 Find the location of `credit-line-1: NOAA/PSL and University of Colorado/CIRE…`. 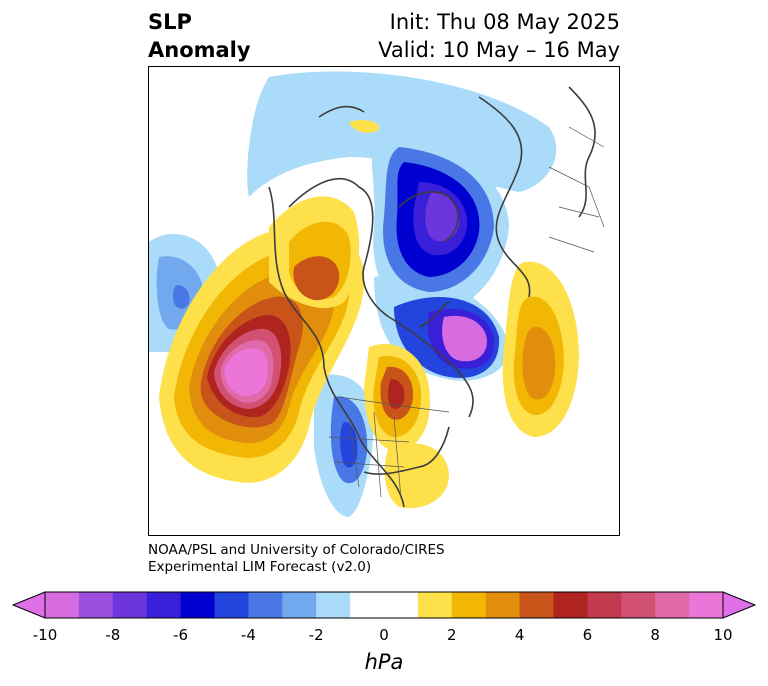

credit-line-1: NOAA/PSL and University of Colorado/CIRE… is located at coordinates (296, 550).